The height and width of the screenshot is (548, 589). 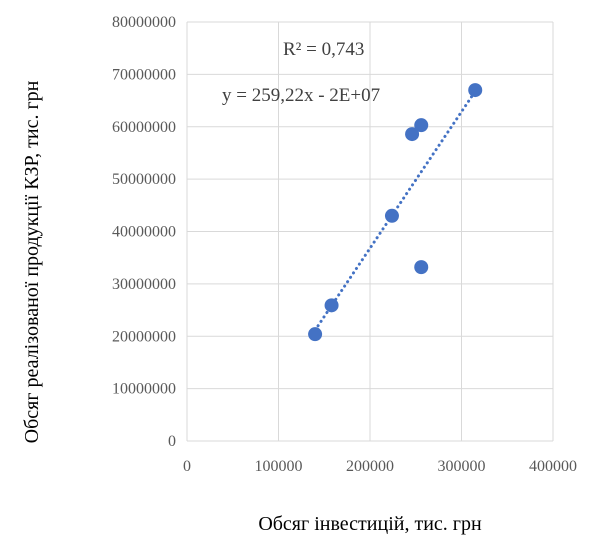 What do you see at coordinates (323, 49) in the screenshot?
I see `r-squared-label: R² = 0,743` at bounding box center [323, 49].